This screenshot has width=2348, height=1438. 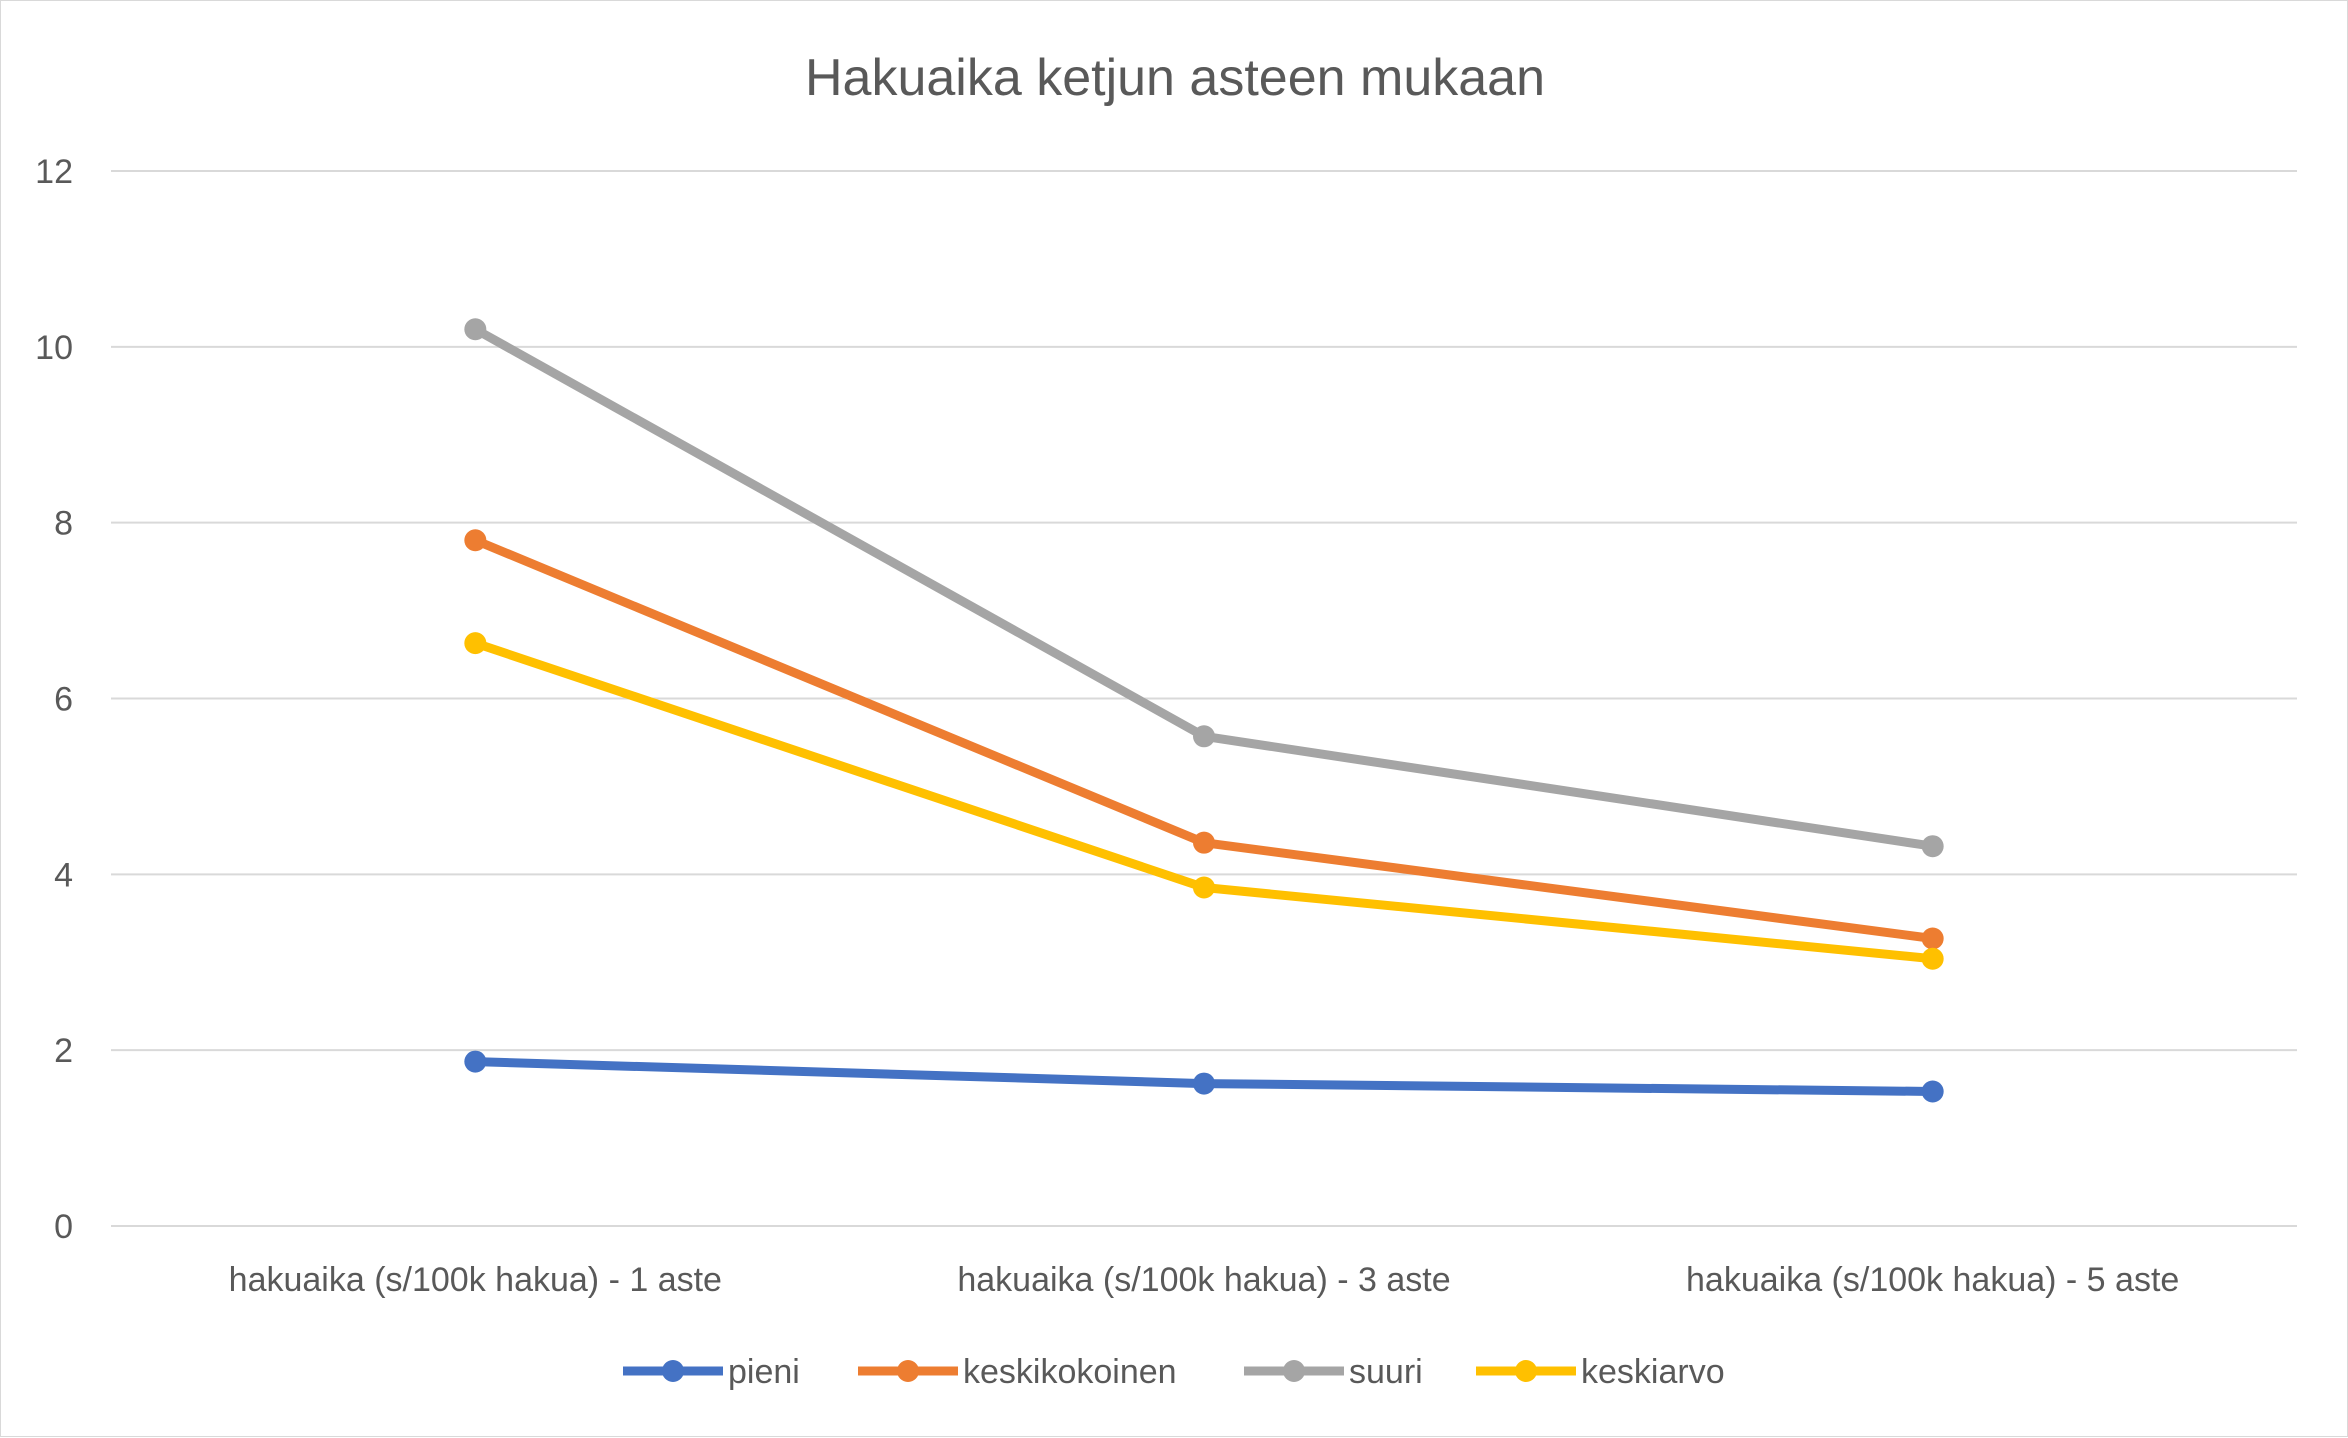 What do you see at coordinates (475, 1280) in the screenshot?
I see `x-tick-label: hakuaika (s/100k hakua) - 1 aste` at bounding box center [475, 1280].